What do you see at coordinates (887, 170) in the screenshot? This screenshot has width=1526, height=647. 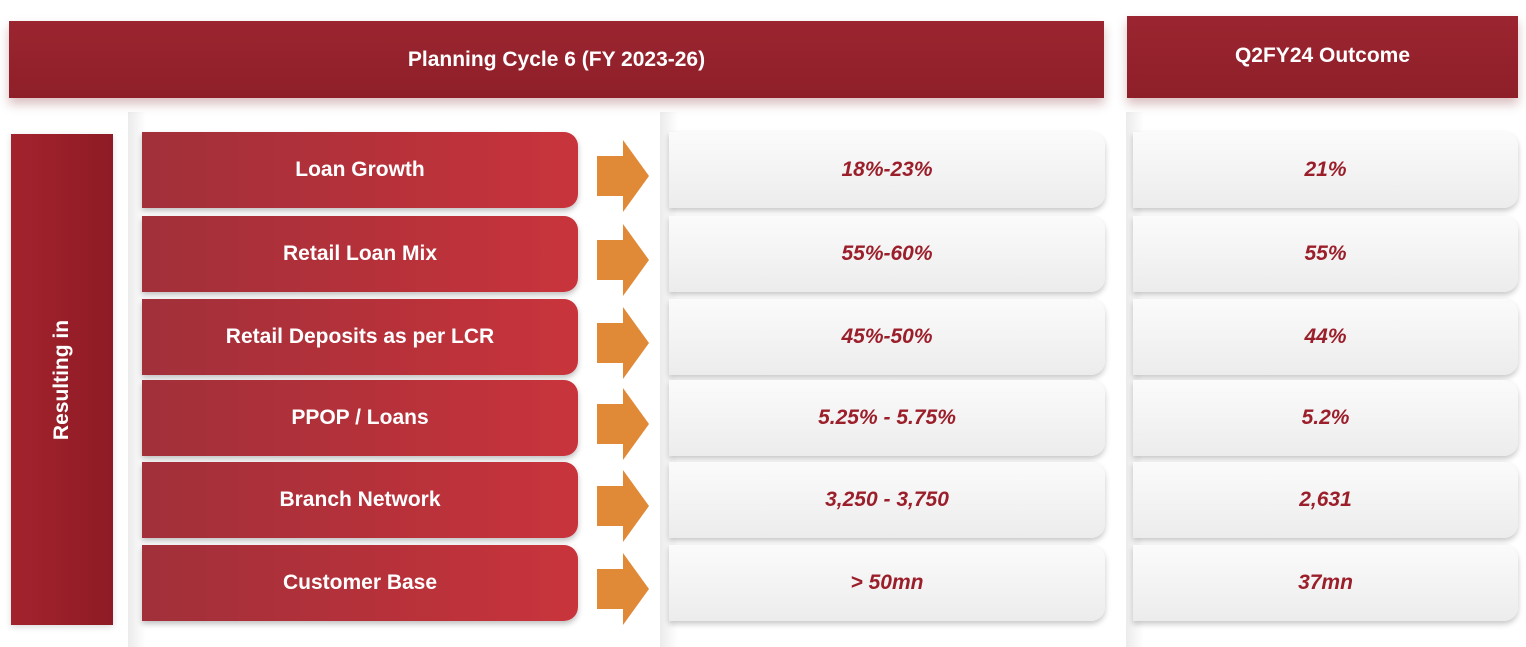 I see `target-value: 18%-23%` at bounding box center [887, 170].